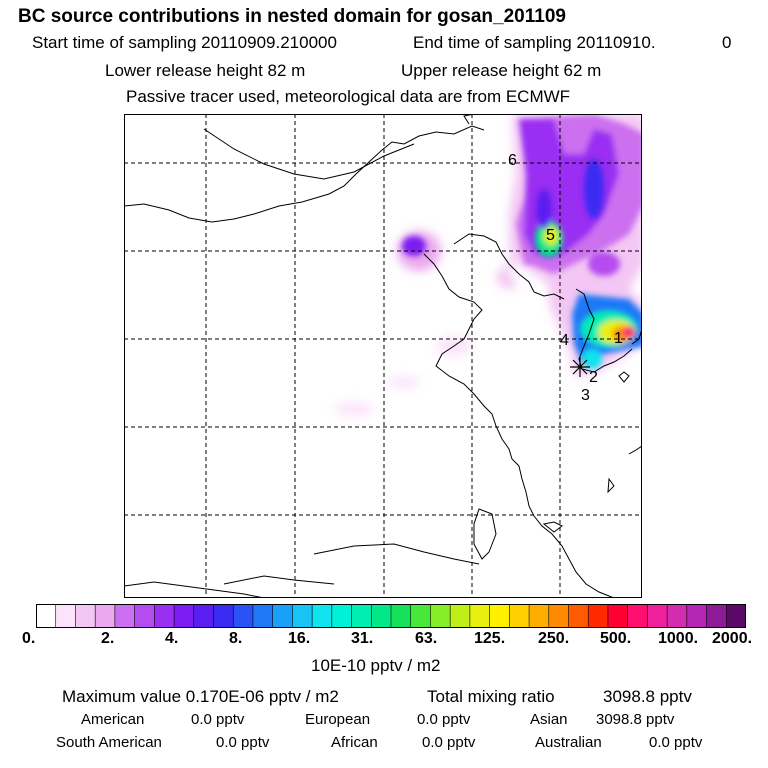 The width and height of the screenshot is (768, 768). What do you see at coordinates (593, 377) in the screenshot?
I see `source-marker-2: 2` at bounding box center [593, 377].